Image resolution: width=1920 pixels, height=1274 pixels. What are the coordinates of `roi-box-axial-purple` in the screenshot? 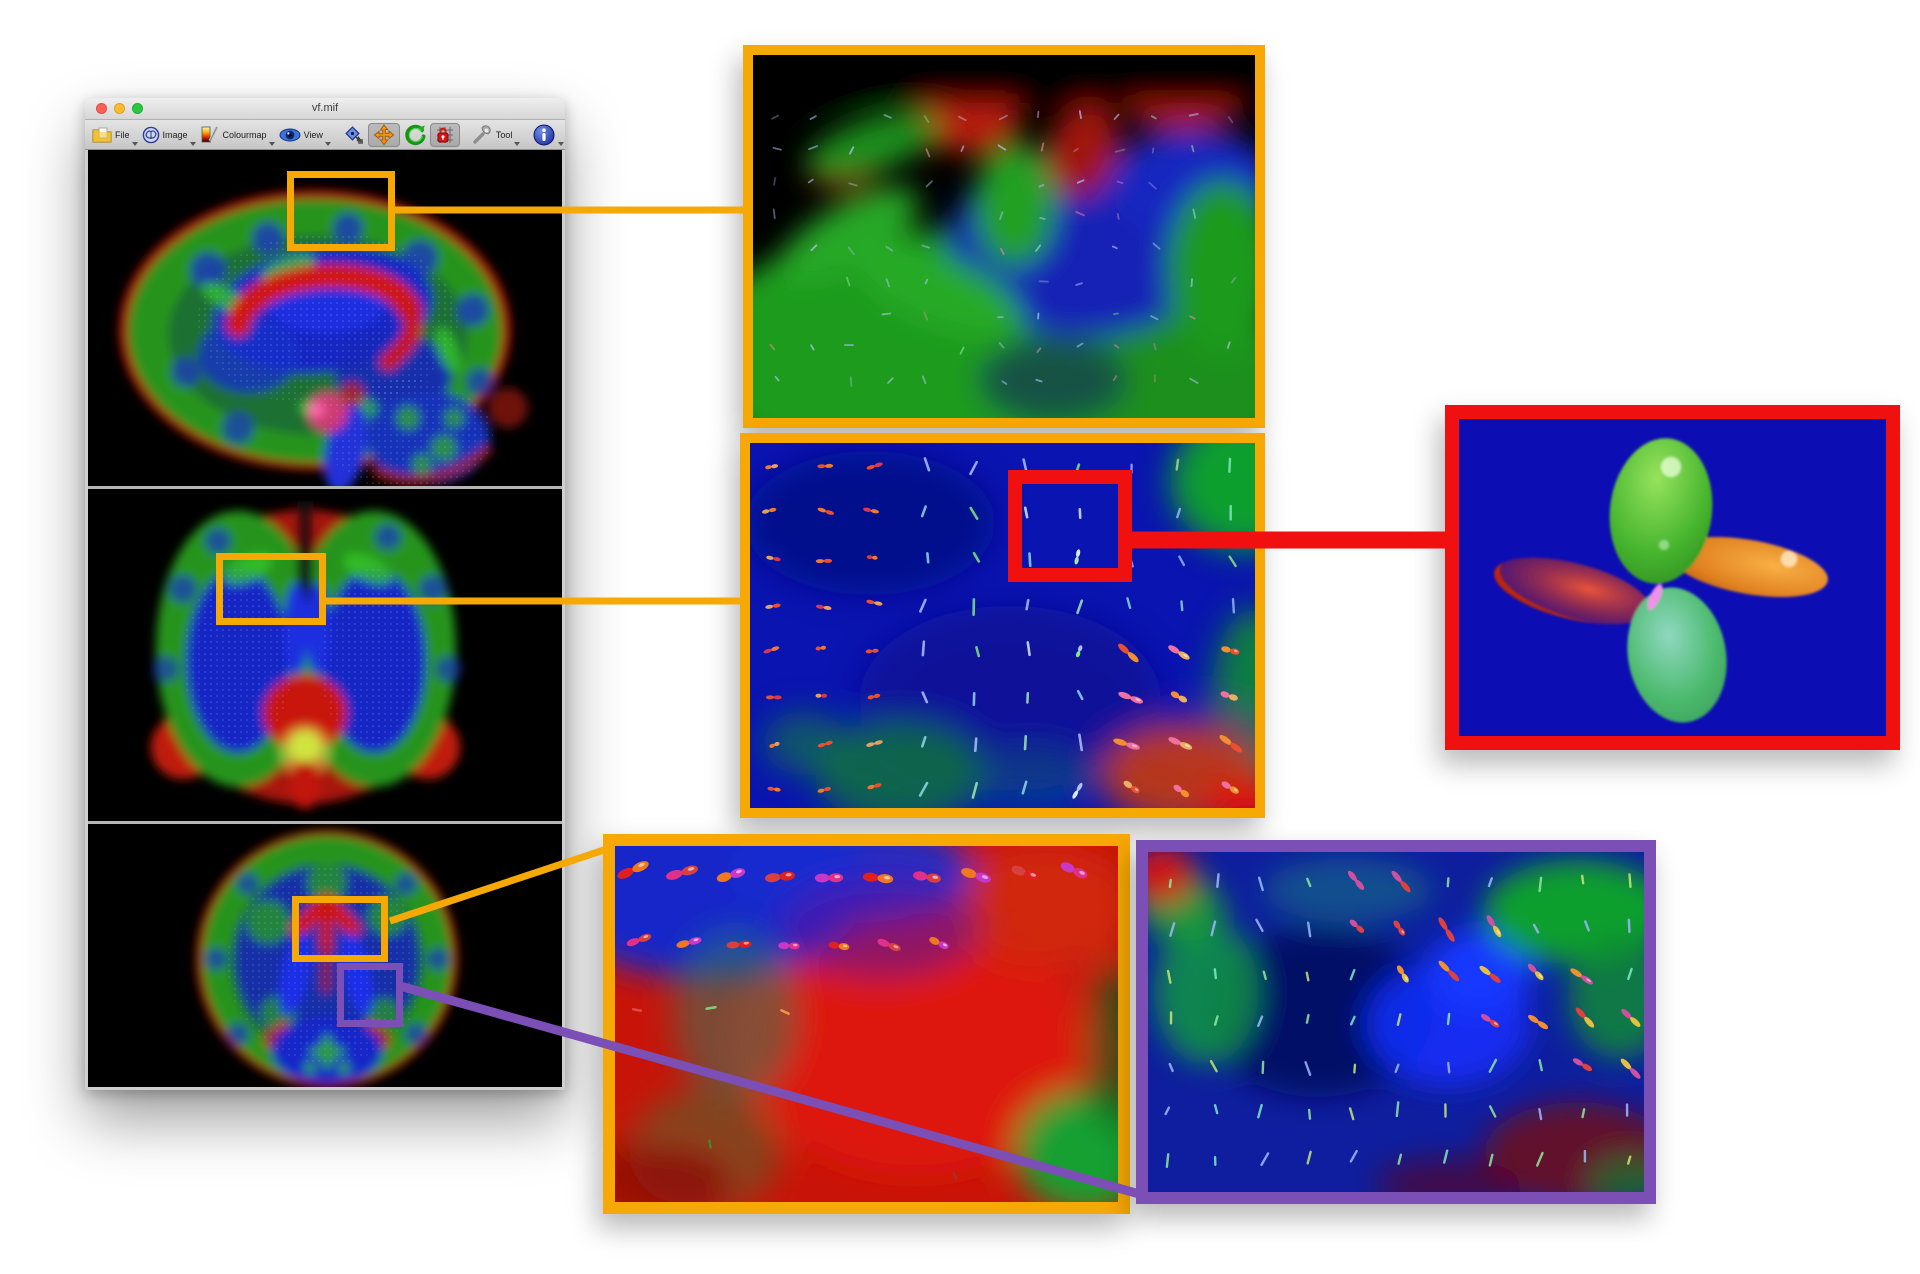 It's located at (370, 995).